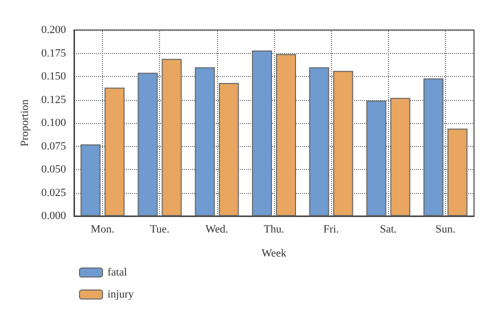  What do you see at coordinates (53, 76) in the screenshot?
I see `y-tick-label: 0.150` at bounding box center [53, 76].